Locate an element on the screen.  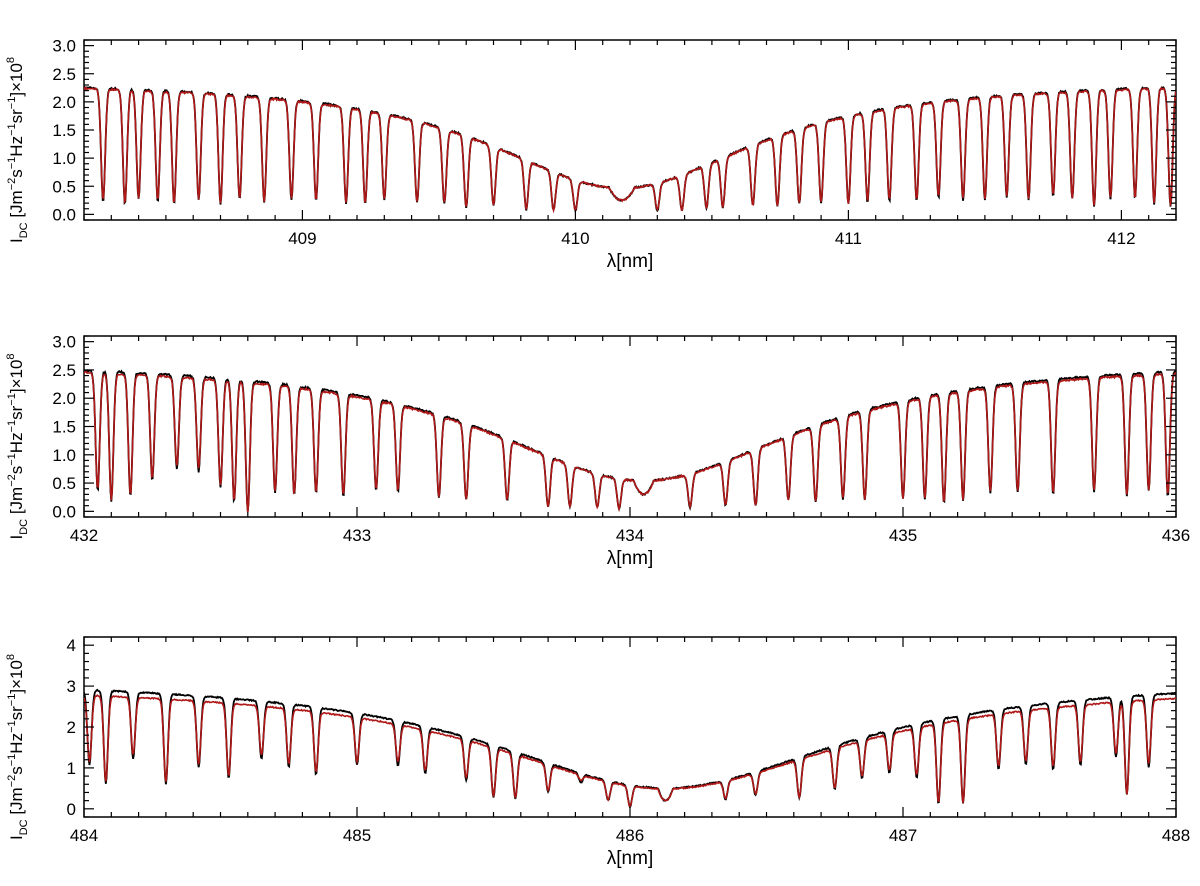
x-tick-label: 488 is located at coordinates (1176, 835).